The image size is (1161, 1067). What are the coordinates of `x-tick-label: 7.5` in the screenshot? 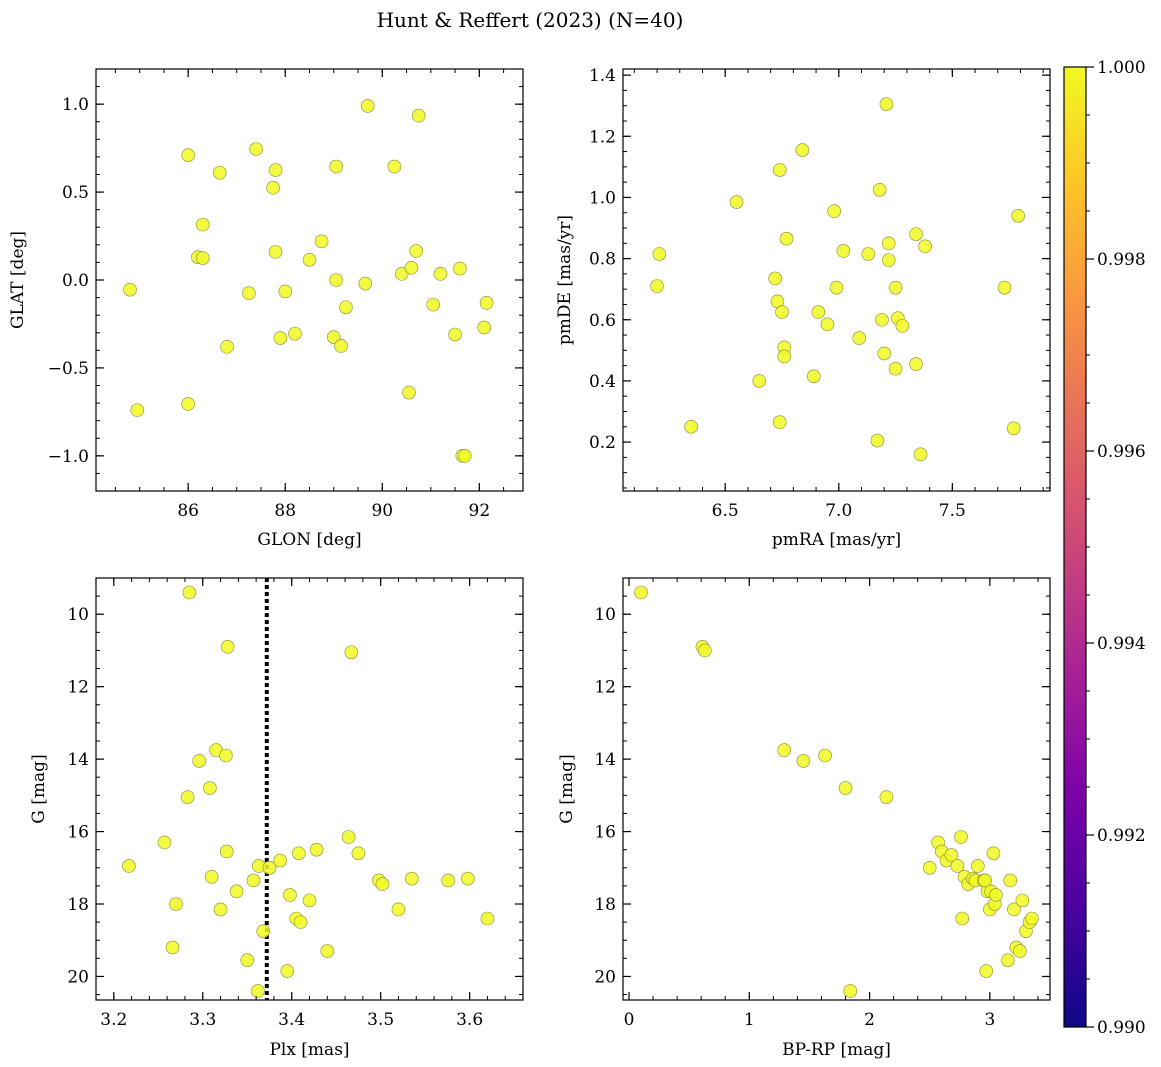 It's located at (952, 511).